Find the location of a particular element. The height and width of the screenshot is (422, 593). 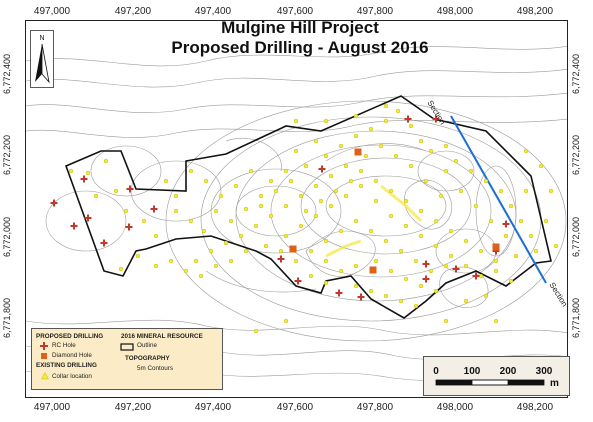

legend-diamond-hole: Diamond Hole is located at coordinates (72, 355).